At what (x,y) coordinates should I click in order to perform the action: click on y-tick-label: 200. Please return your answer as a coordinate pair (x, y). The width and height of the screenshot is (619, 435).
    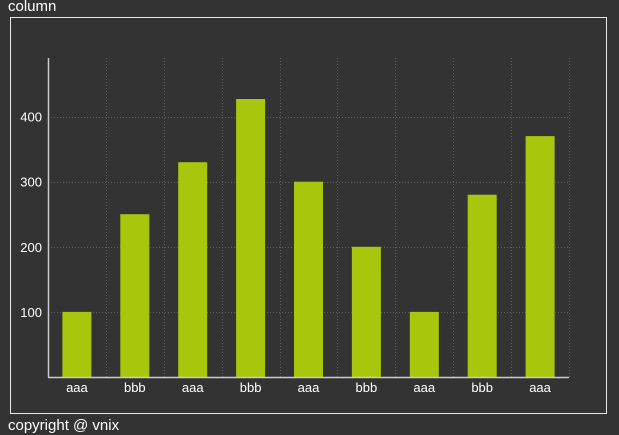
    Looking at the image, I should click on (31, 247).